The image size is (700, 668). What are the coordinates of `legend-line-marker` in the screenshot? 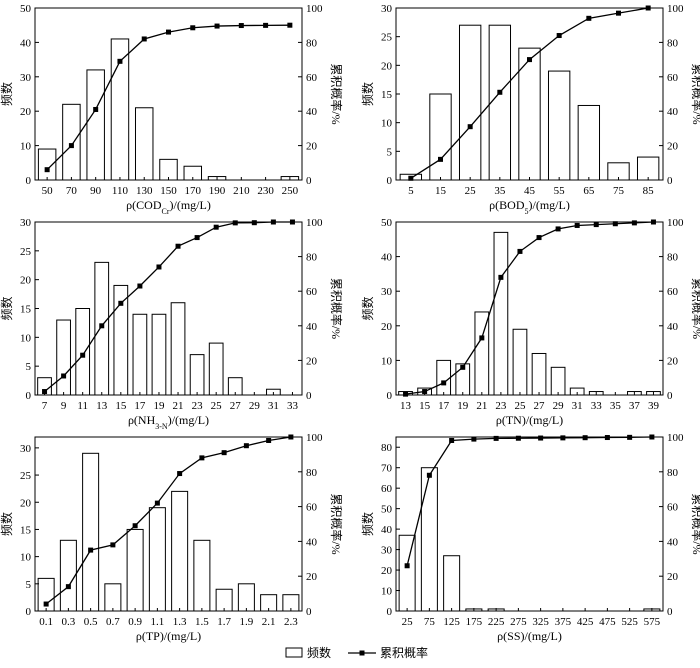 It's located at (362, 653).